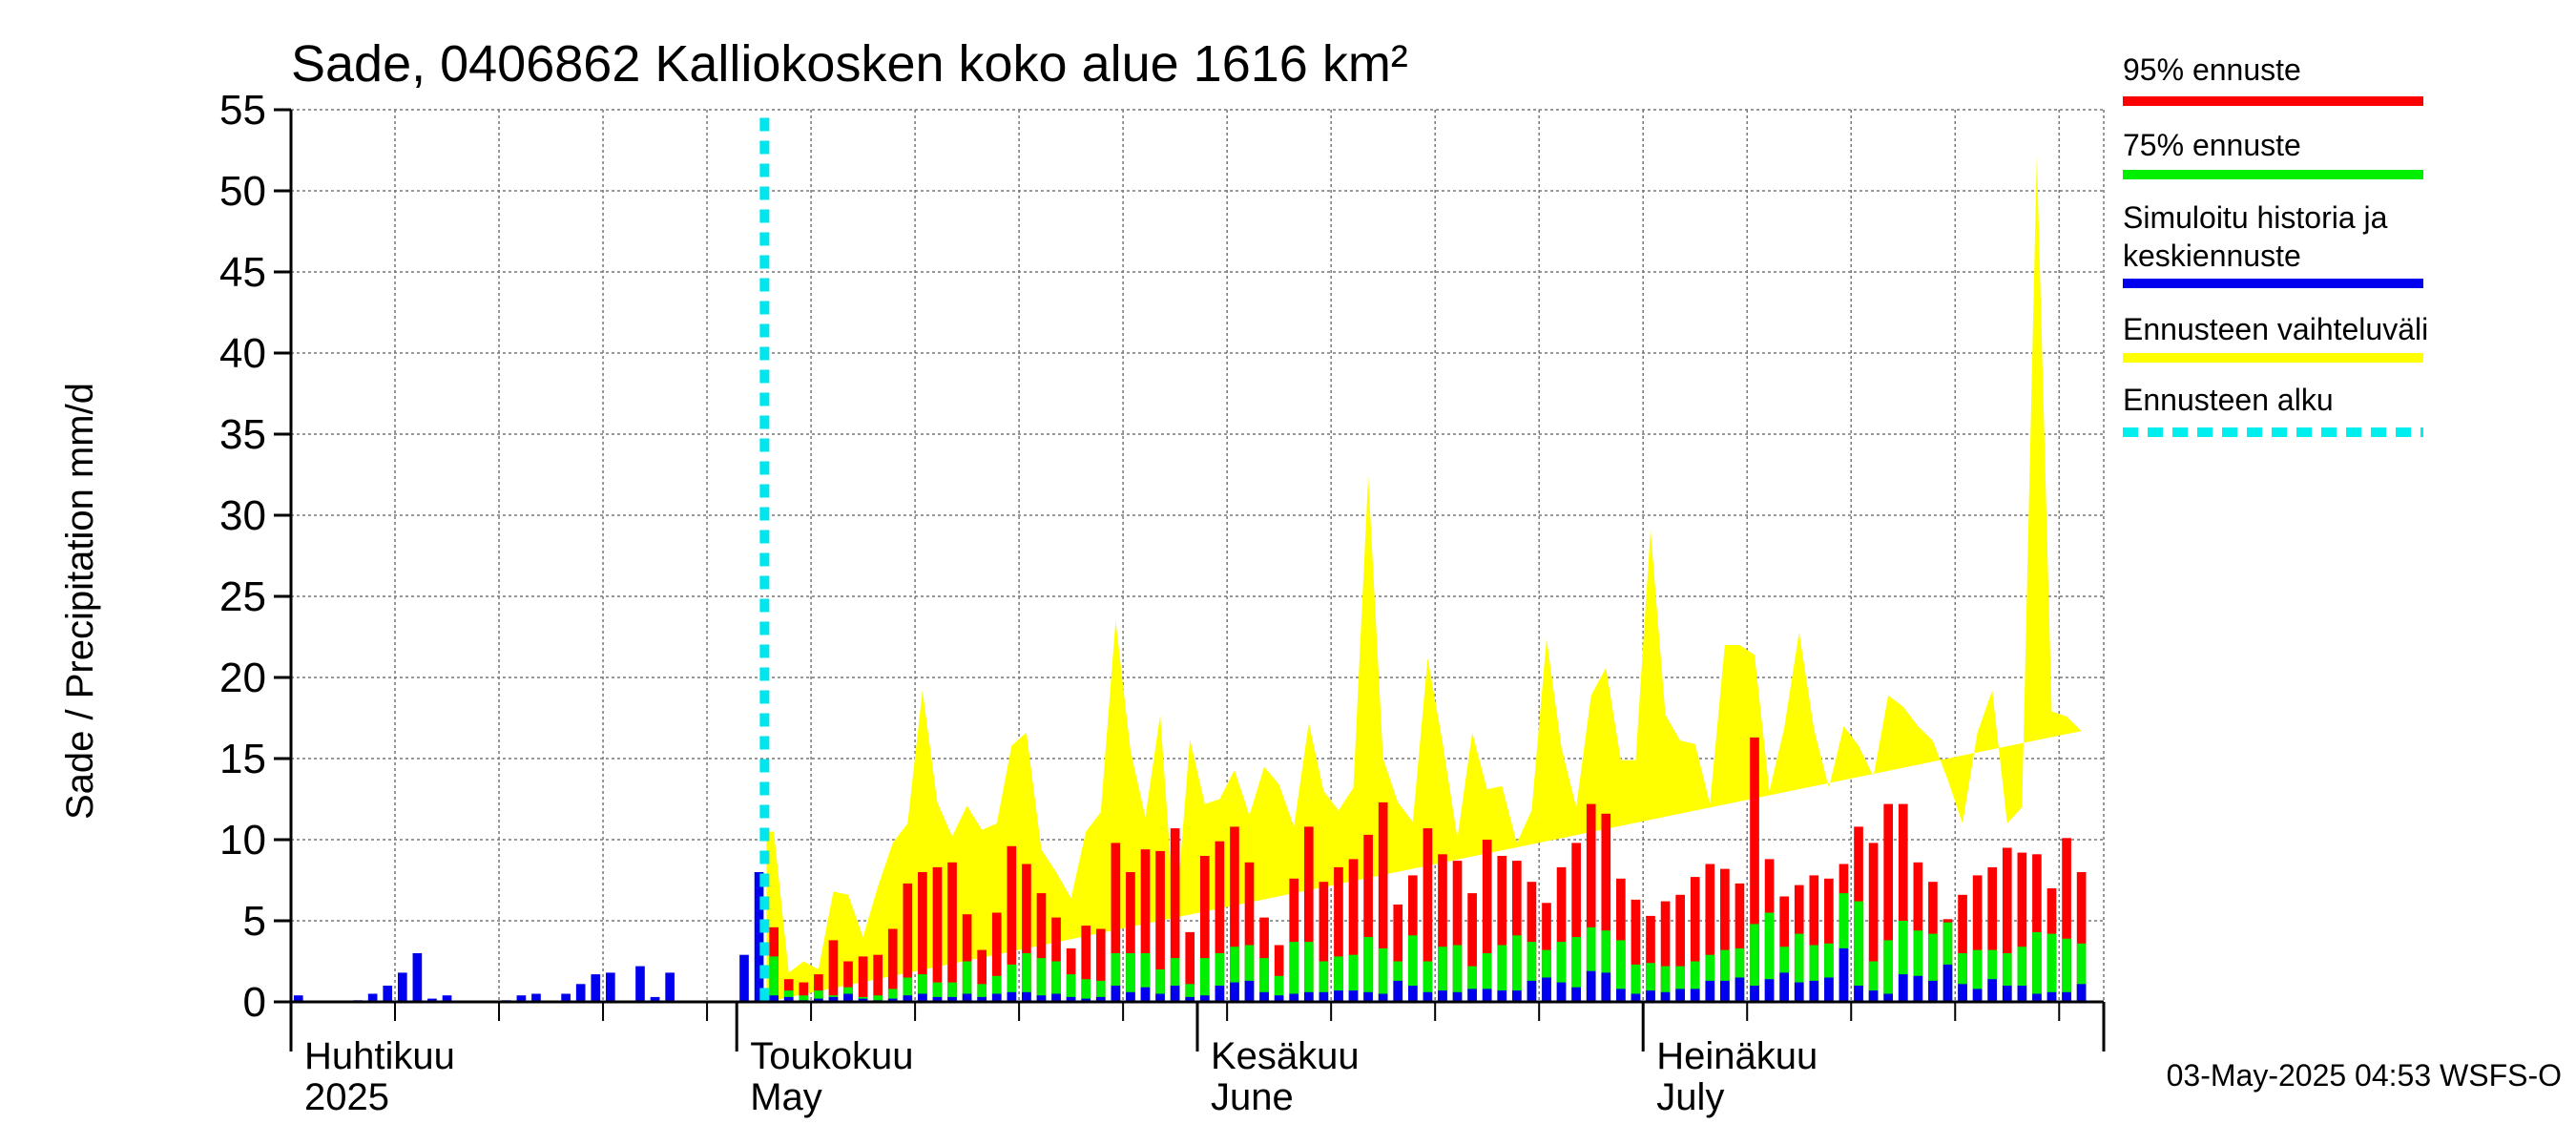 The image size is (2576, 1145). Describe the element at coordinates (1737, 1056) in the screenshot. I see `x-month-label-fi: Heinäkuu` at that location.